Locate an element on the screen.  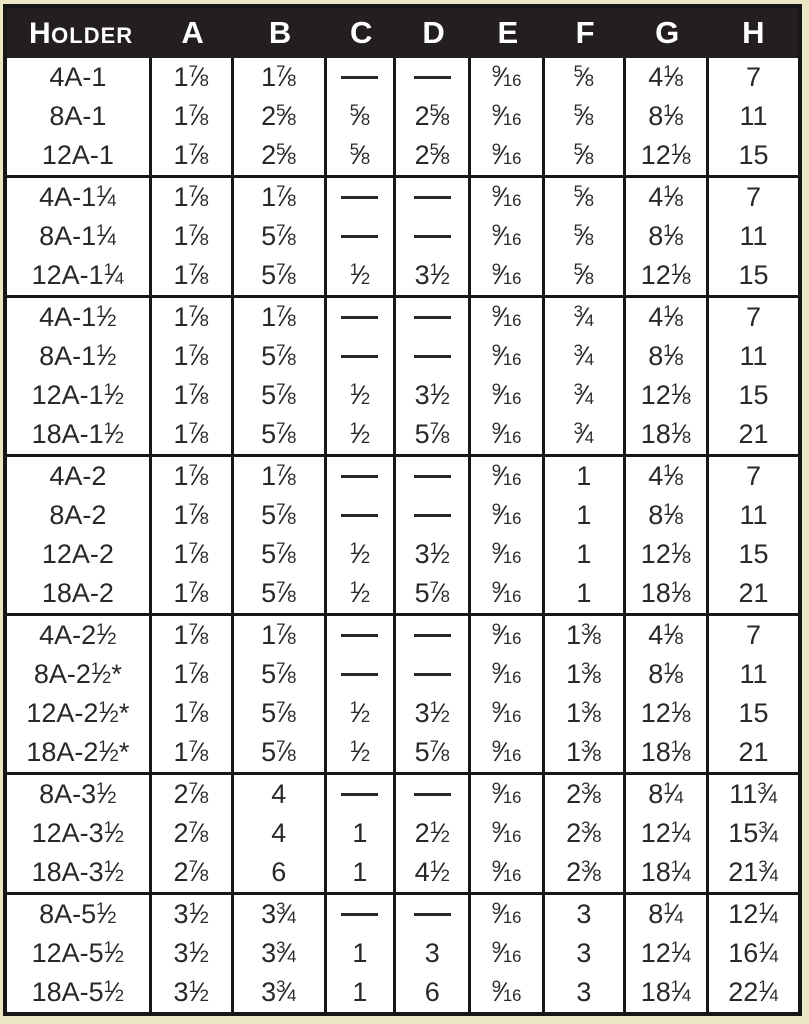
value-cell: 21 is located at coordinates (753, 593).